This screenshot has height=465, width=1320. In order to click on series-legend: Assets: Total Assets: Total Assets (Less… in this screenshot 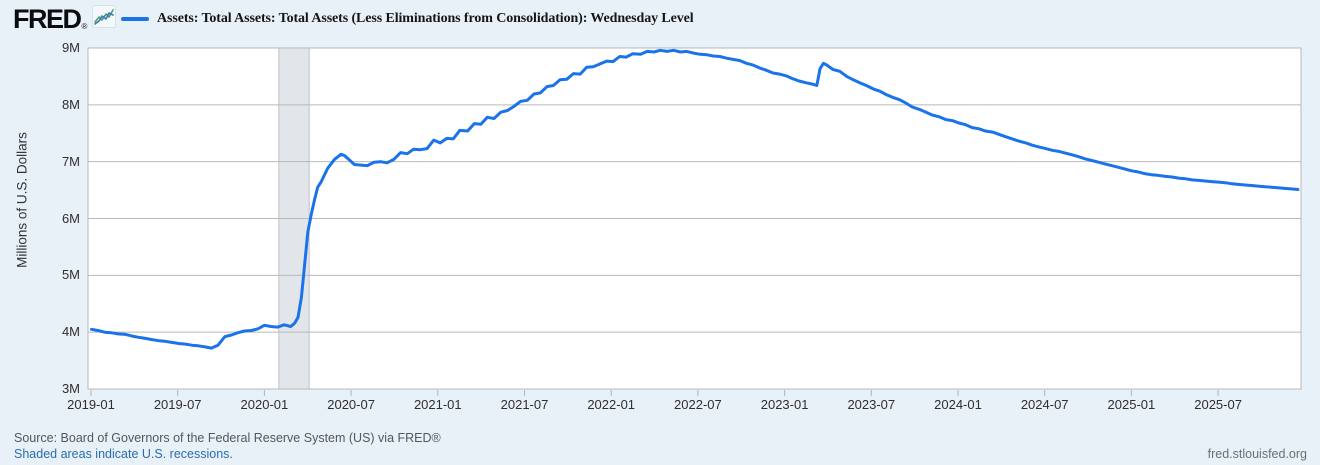, I will do `click(407, 19)`.